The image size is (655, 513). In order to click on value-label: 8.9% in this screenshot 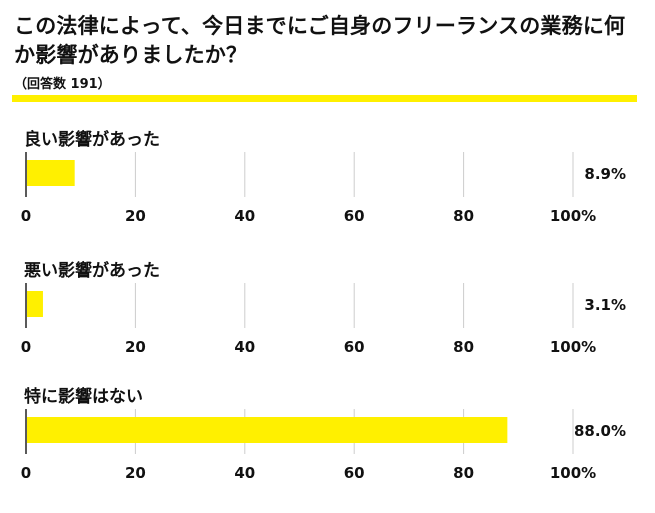, I will do `click(605, 174)`.